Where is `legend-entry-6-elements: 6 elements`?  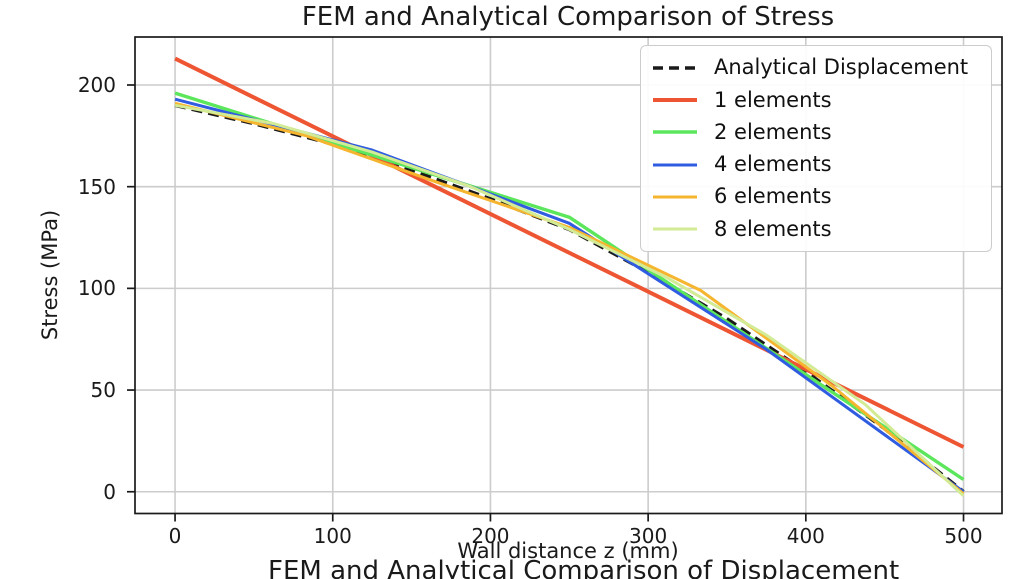
legend-entry-6-elements: 6 elements is located at coordinates (816, 196).